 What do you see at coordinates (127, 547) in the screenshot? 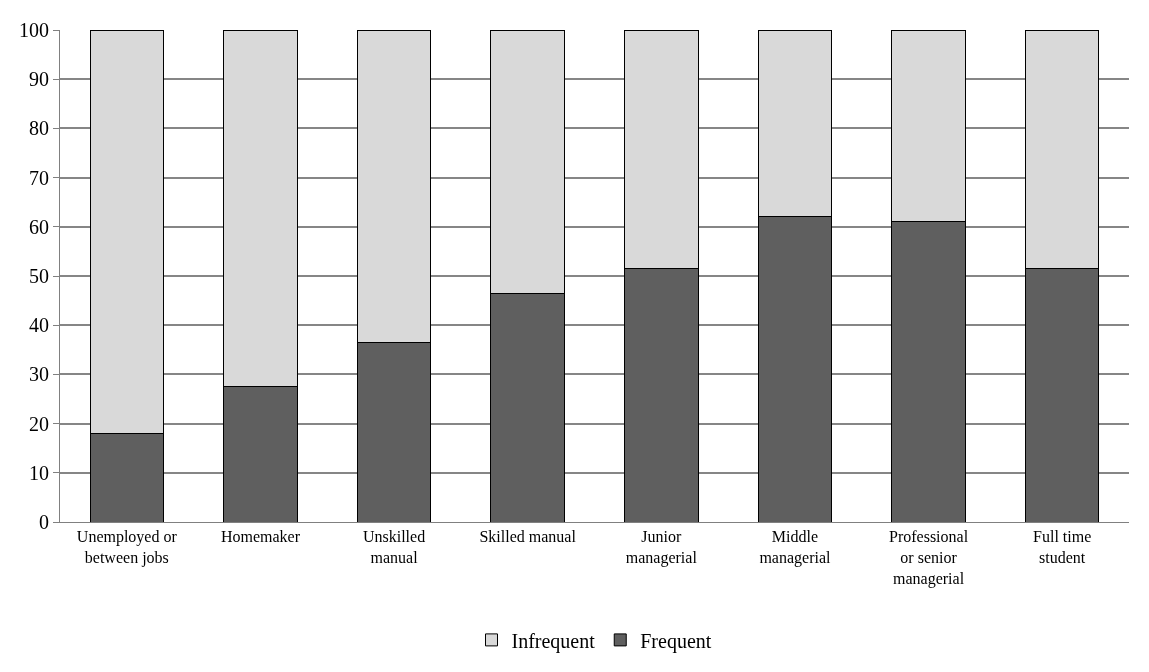
I see `x-tick-label: Unemployed or between jobs` at bounding box center [127, 547].